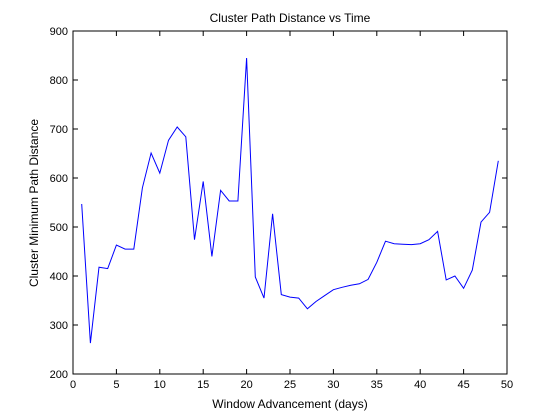 The image size is (560, 420). I want to click on chart-title: Cluster Path Distance vs Time, so click(290, 18).